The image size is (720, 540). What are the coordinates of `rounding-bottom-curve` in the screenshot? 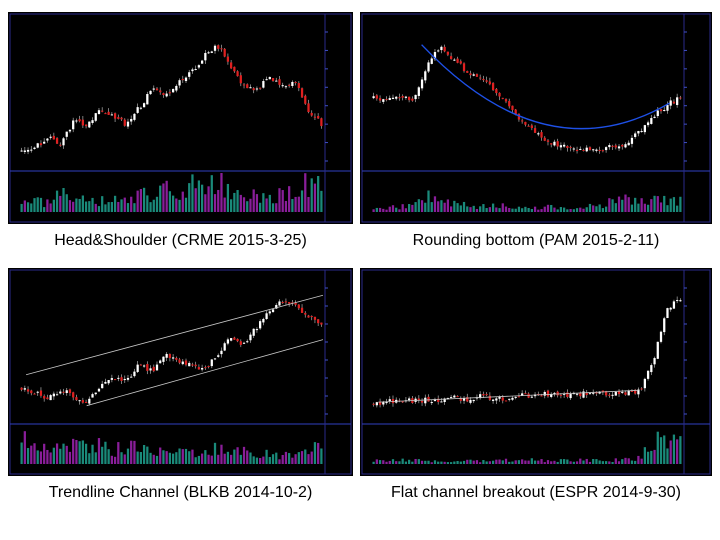 It's located at (545, 87).